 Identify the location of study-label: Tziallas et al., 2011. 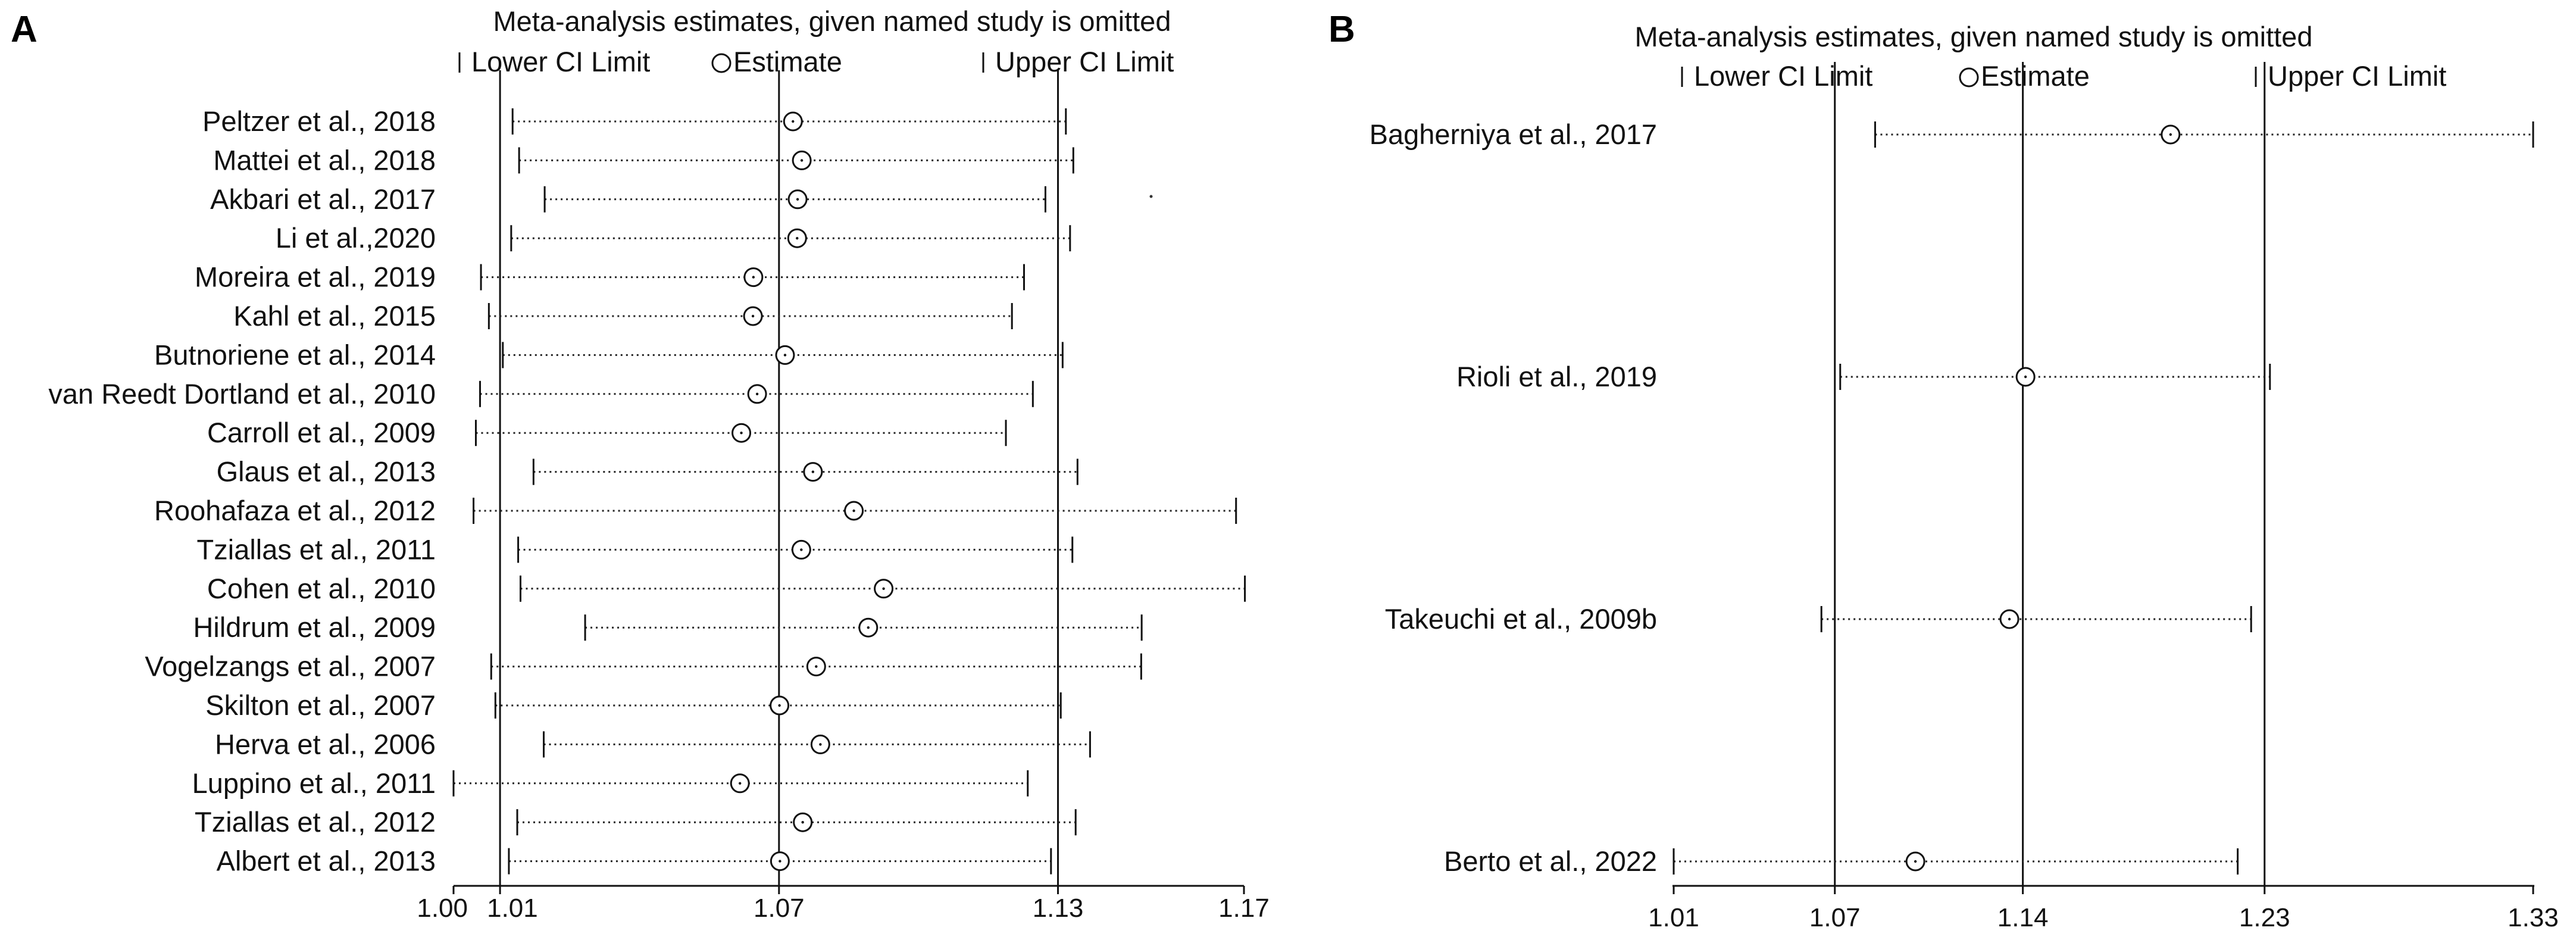
(316, 549).